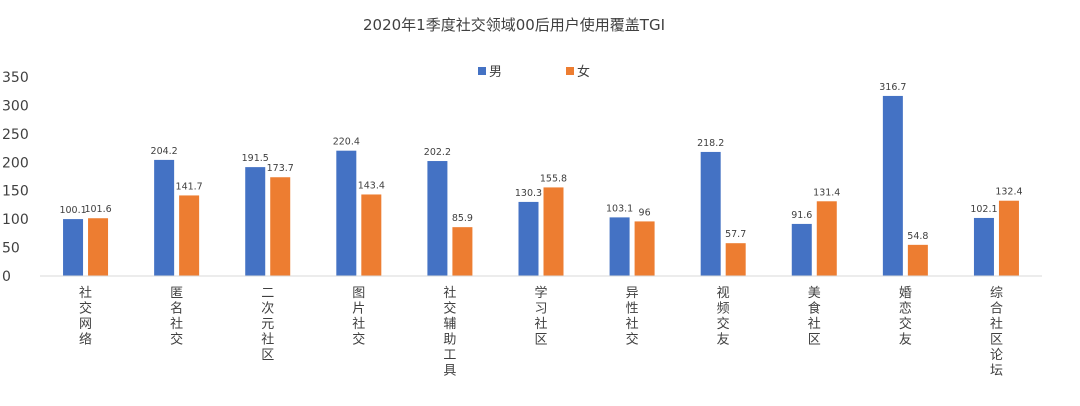  What do you see at coordinates (72, 210) in the screenshot?
I see `data-label: 100.1` at bounding box center [72, 210].